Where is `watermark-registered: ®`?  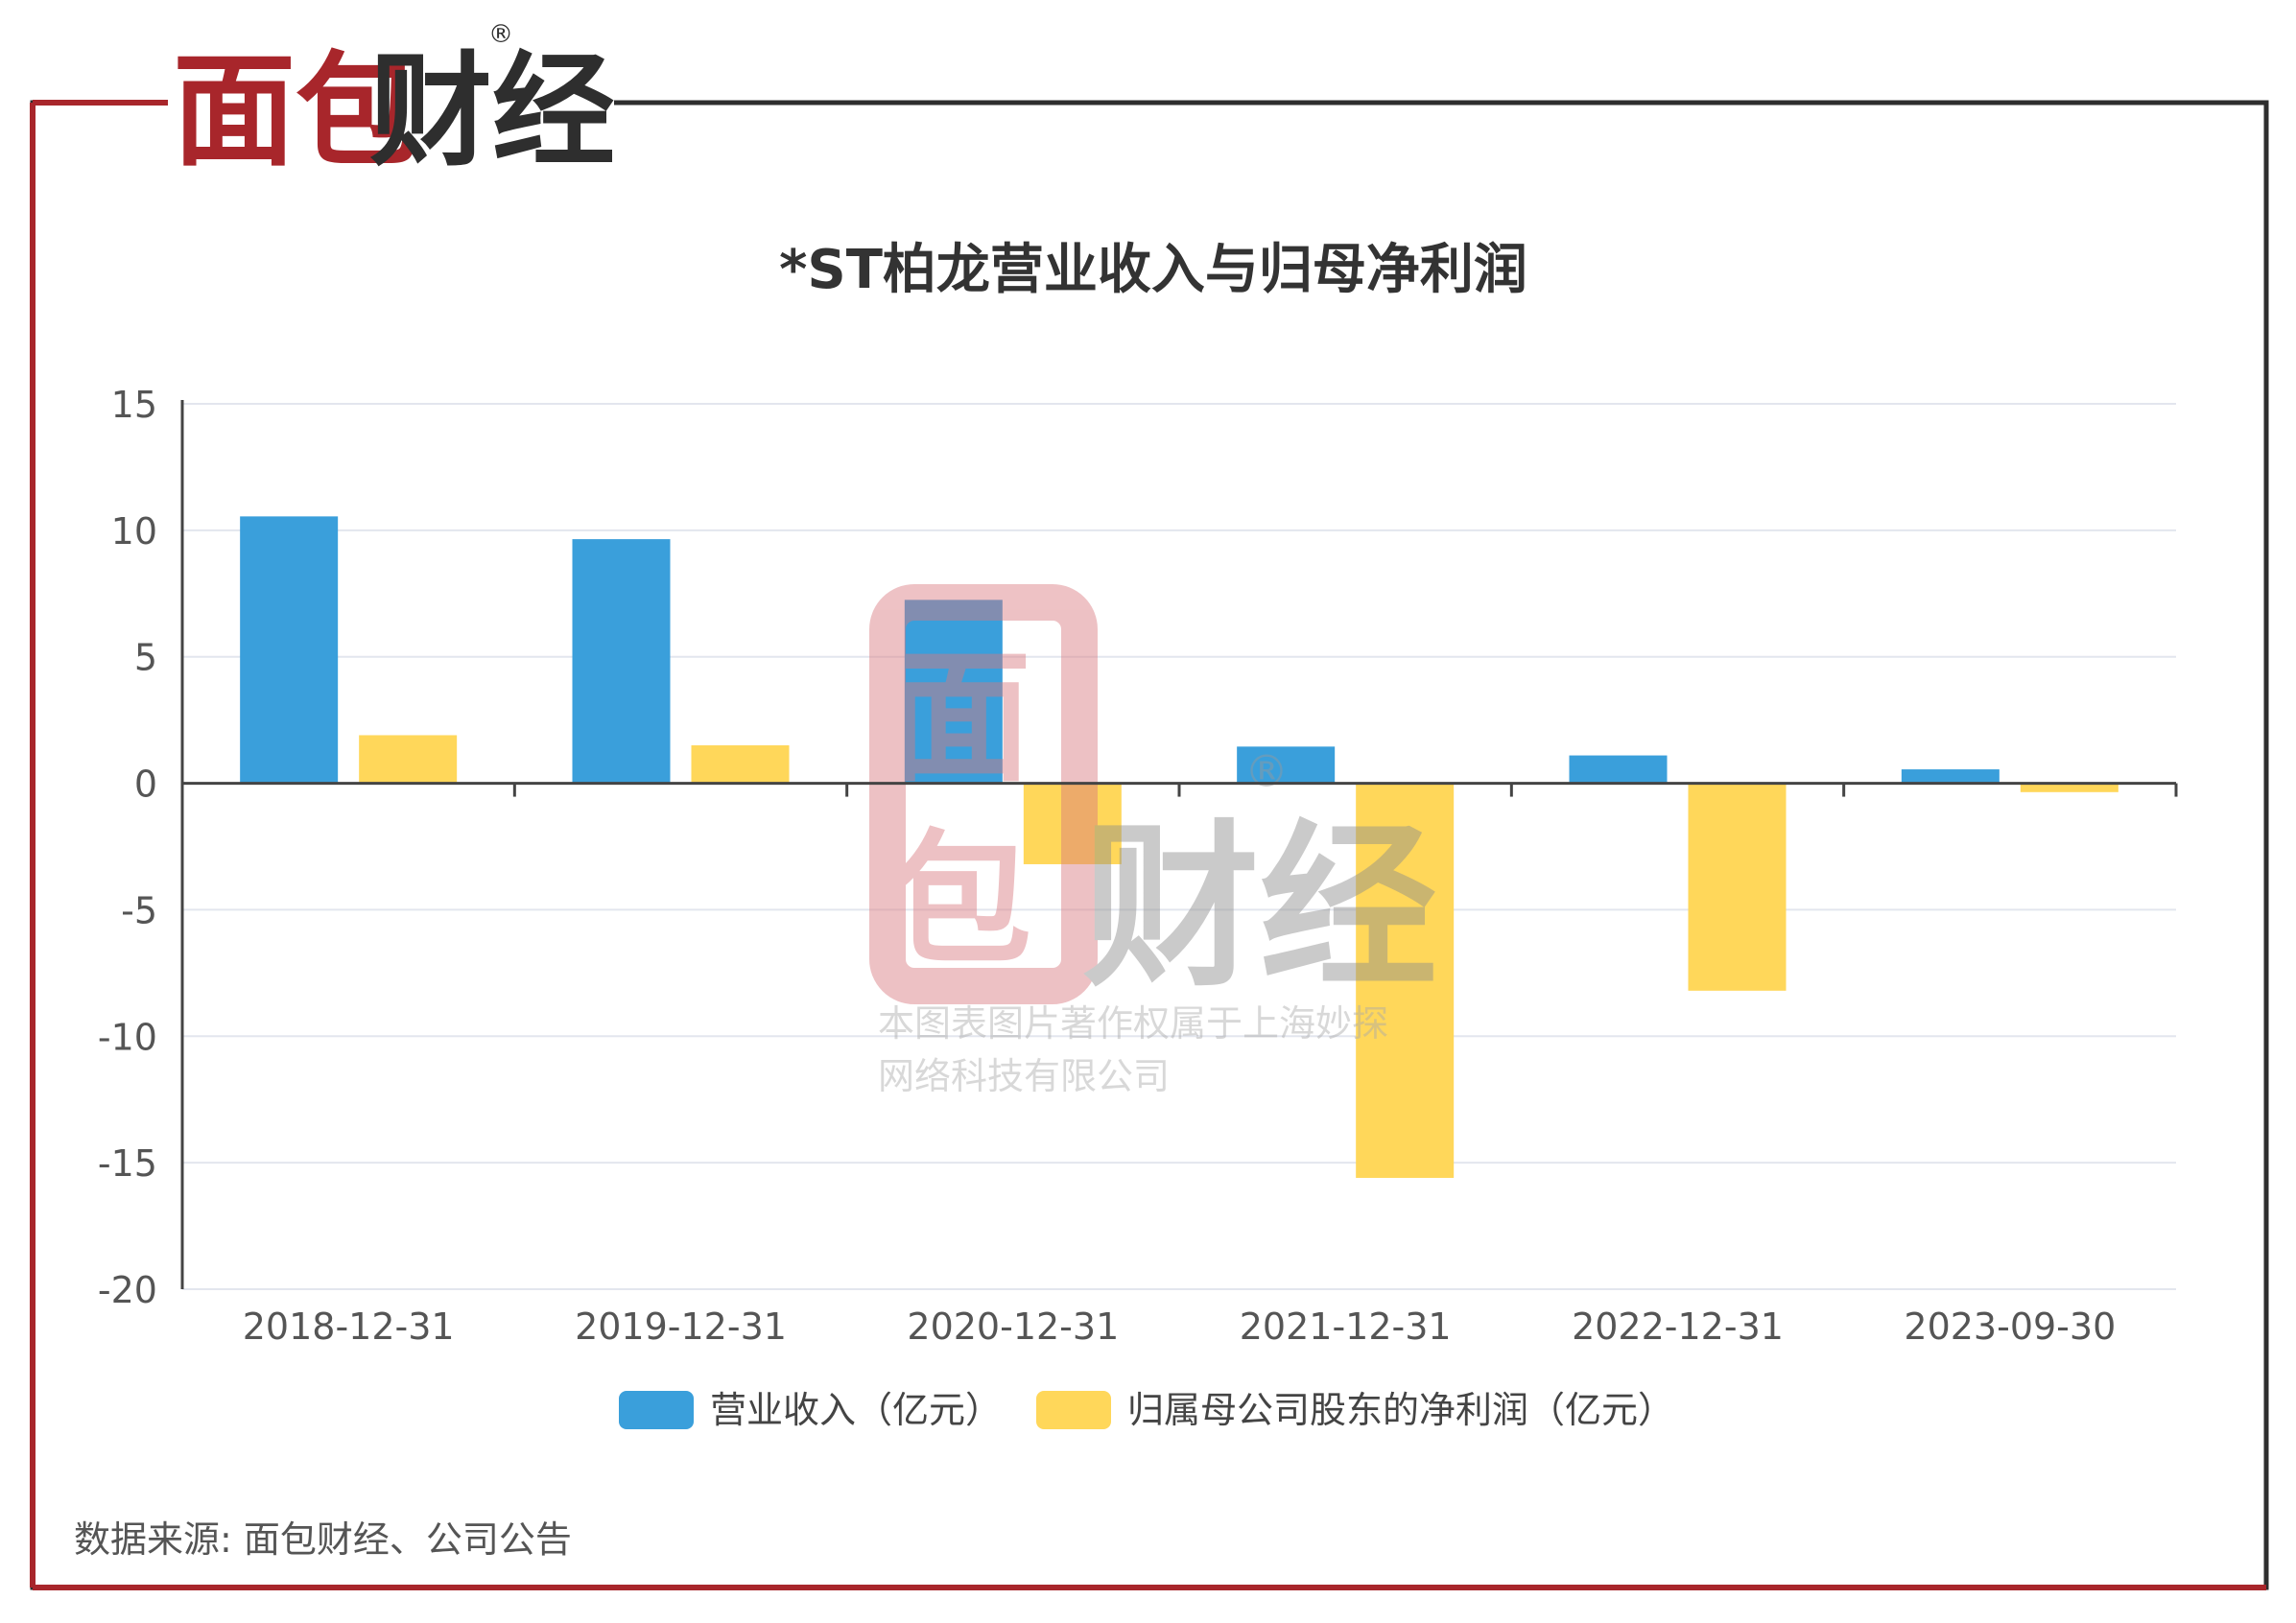 watermark-registered: ® is located at coordinates (1266, 771).